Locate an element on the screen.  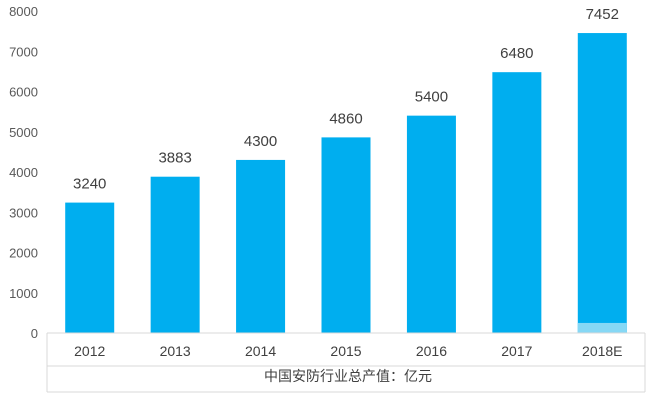
y-tick-label: 3000 is located at coordinates (23, 212).